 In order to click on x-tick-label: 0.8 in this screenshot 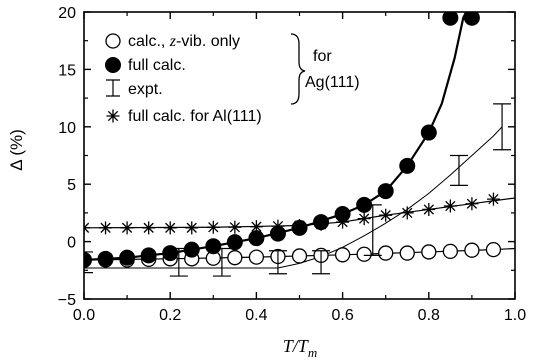, I will do `click(429, 315)`.